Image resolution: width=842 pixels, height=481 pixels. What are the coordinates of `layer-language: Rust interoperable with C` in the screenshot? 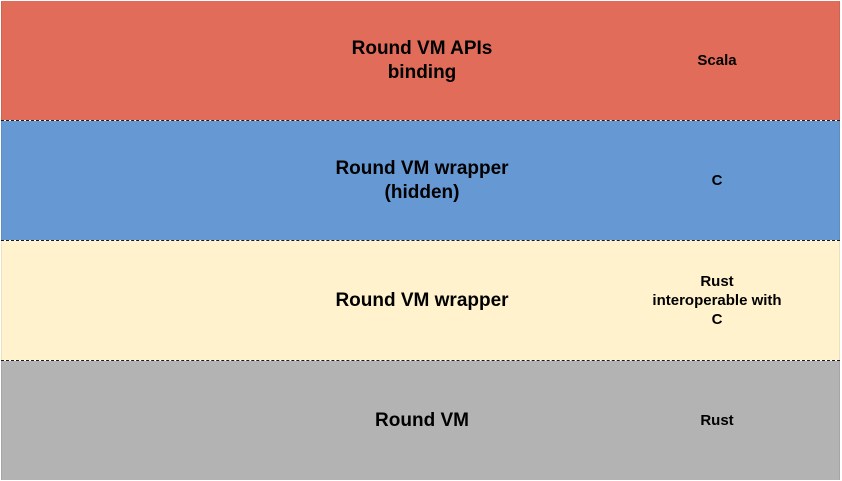 It's located at (717, 300).